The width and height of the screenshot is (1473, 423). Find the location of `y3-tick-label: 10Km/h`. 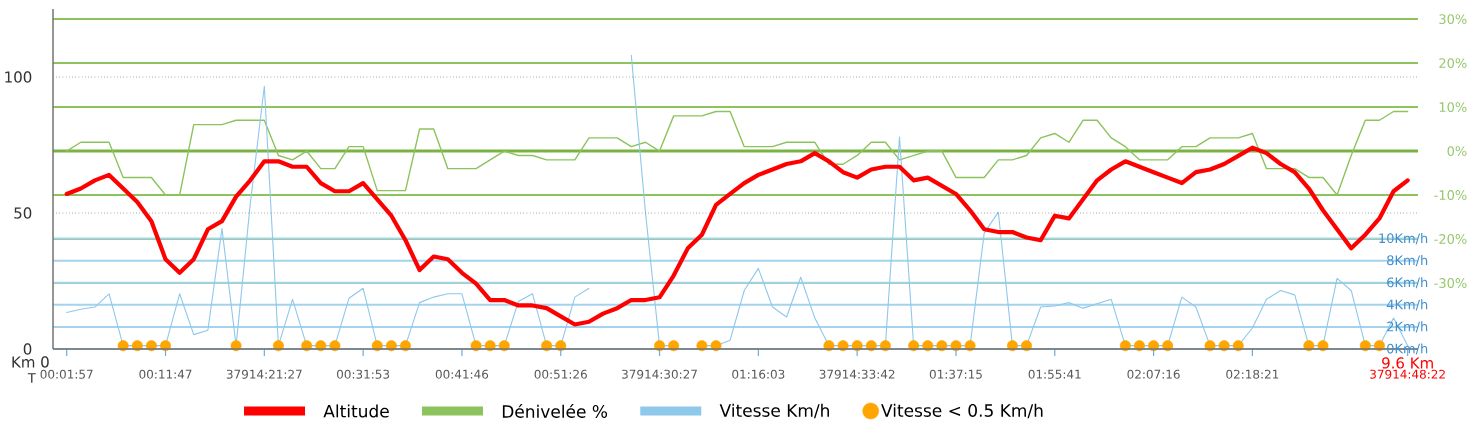

y3-tick-label: 10Km/h is located at coordinates (1403, 239).